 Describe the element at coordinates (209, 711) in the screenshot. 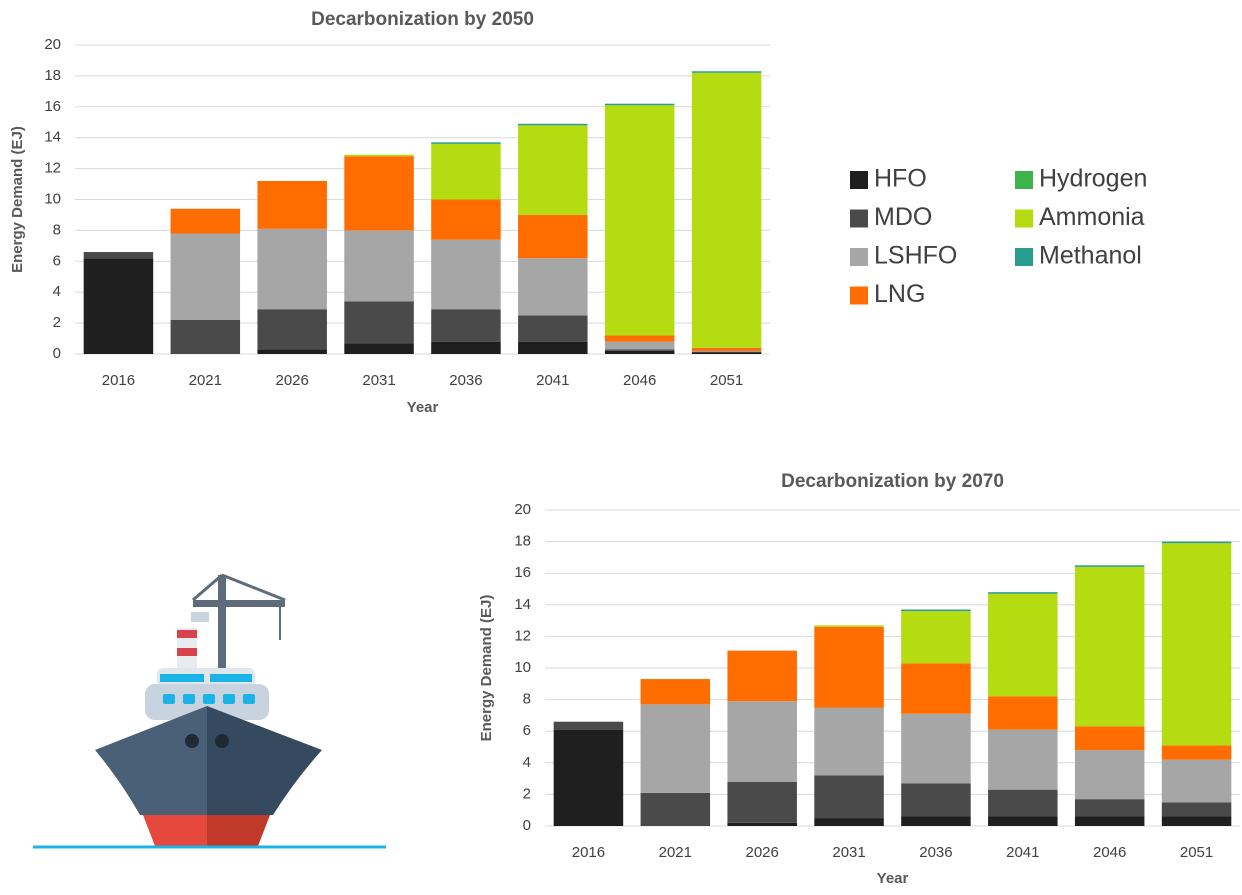

I see `ship-illustration` at that location.